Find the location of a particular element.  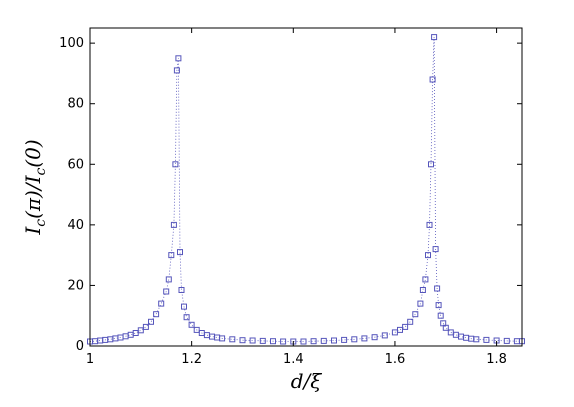

y-axis-label-part: (π)/I is located at coordinates (33, 196).